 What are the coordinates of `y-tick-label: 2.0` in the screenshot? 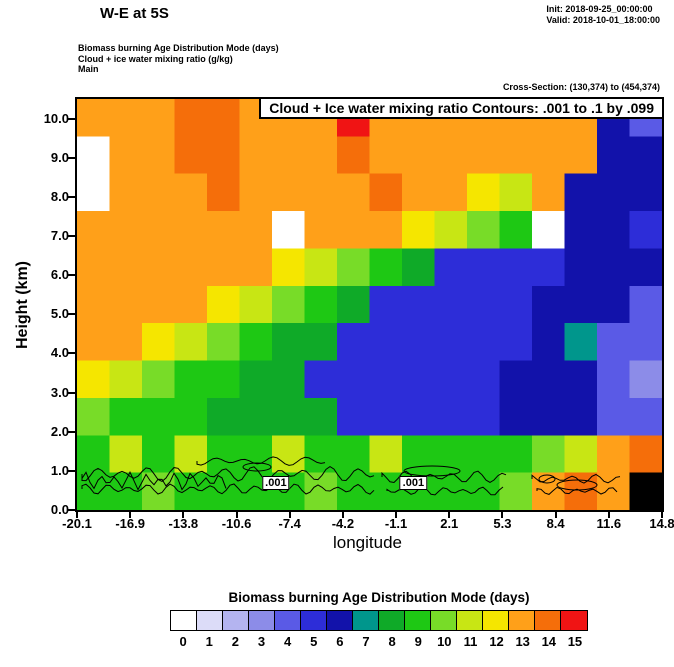 It's located at (59, 431).